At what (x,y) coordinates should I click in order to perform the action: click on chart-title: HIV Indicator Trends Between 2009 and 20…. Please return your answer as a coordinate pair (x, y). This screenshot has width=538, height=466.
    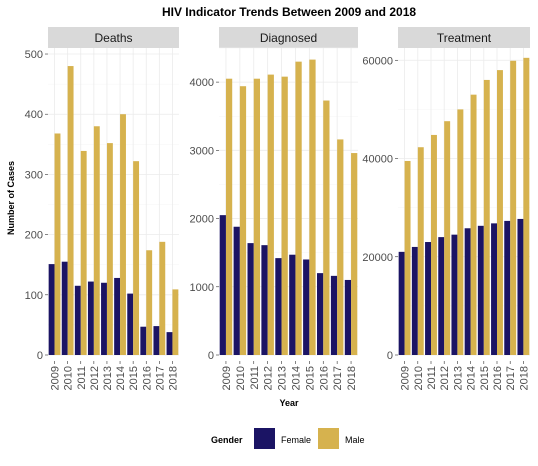
    Looking at the image, I should click on (289, 12).